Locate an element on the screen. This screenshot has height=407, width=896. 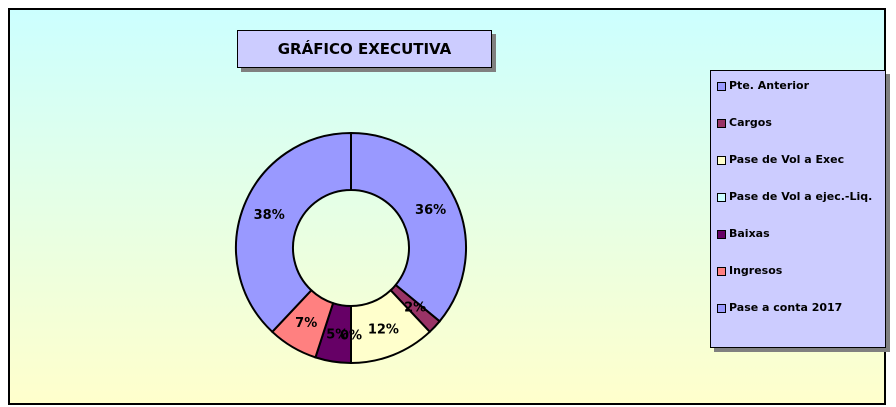
legend-item: Baixas is located at coordinates (798, 245).